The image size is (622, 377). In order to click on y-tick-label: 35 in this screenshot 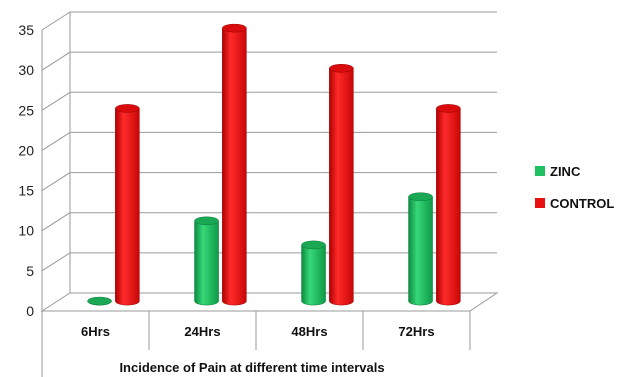, I will do `click(26, 30)`.